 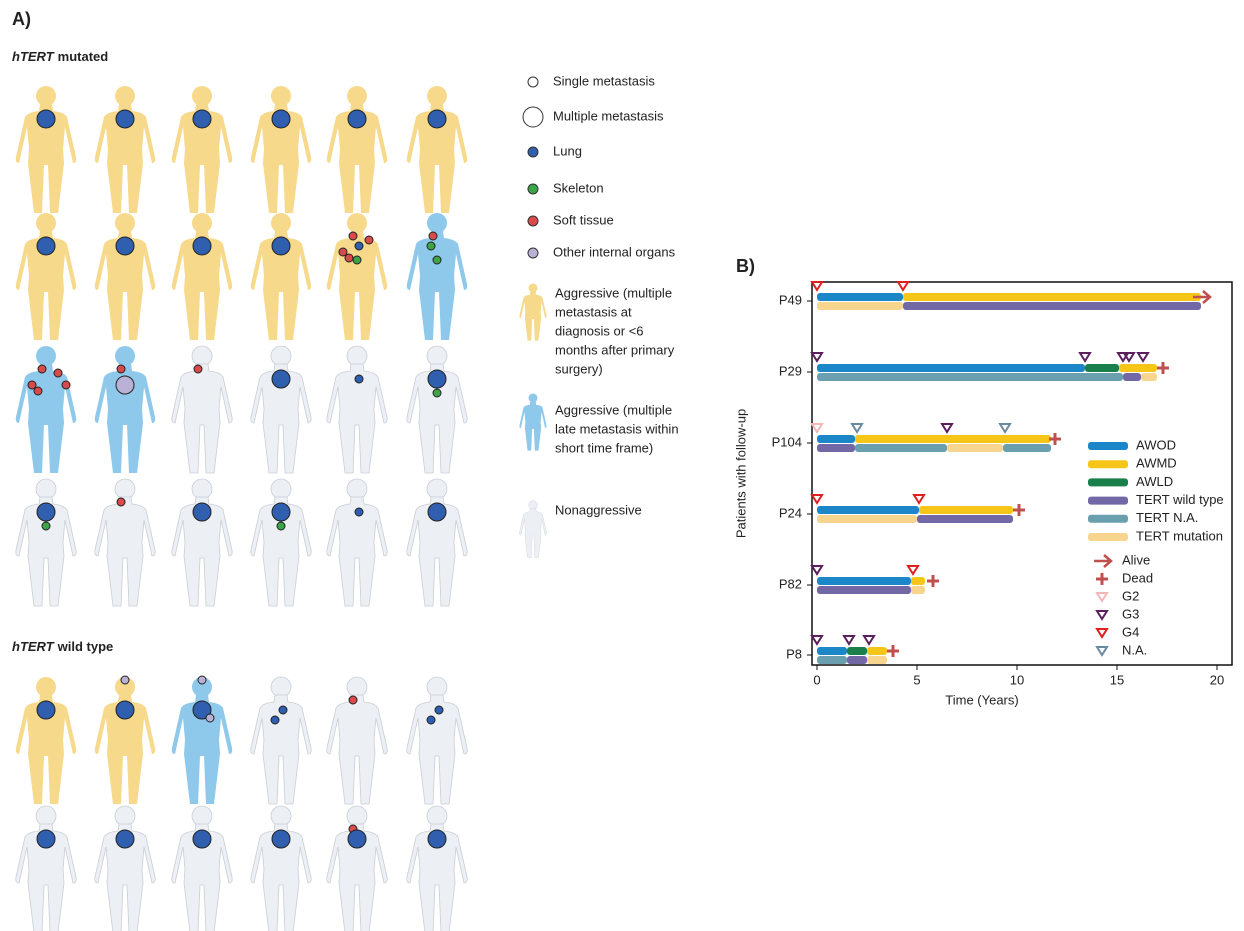 I want to click on y-tick-label: P24, so click(x=790, y=512).